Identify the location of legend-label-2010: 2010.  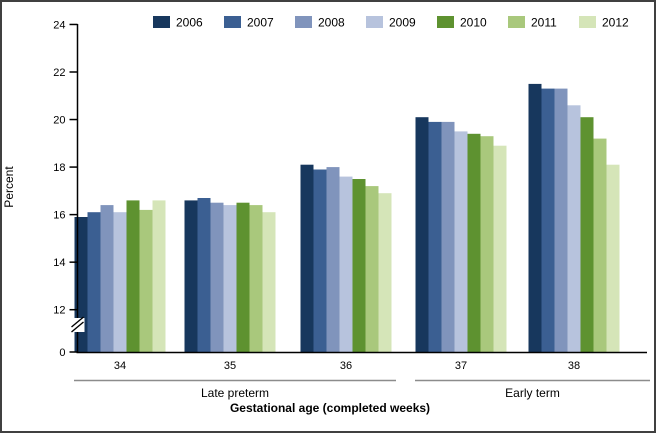
(473, 23).